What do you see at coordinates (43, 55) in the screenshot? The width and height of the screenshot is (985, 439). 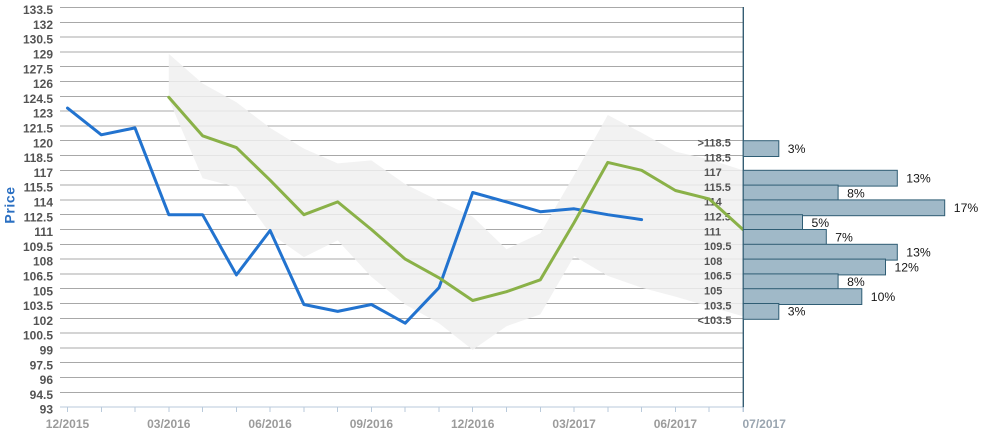 I see `svg-text: 129` at bounding box center [43, 55].